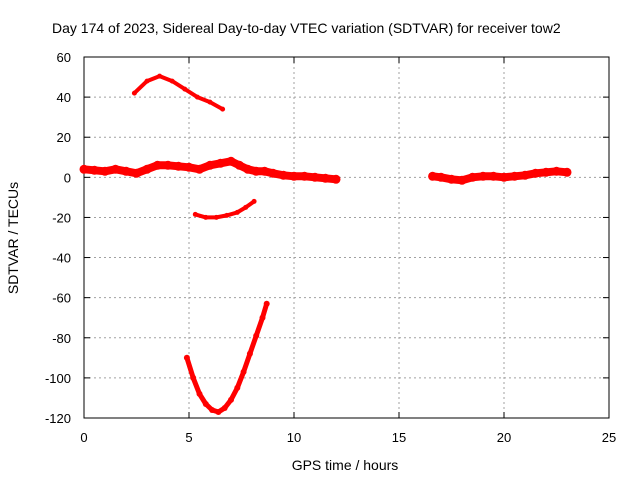 The width and height of the screenshot is (640, 480). What do you see at coordinates (13, 238) in the screenshot?
I see `y-axis-label: SDTVAR / TECUs` at bounding box center [13, 238].